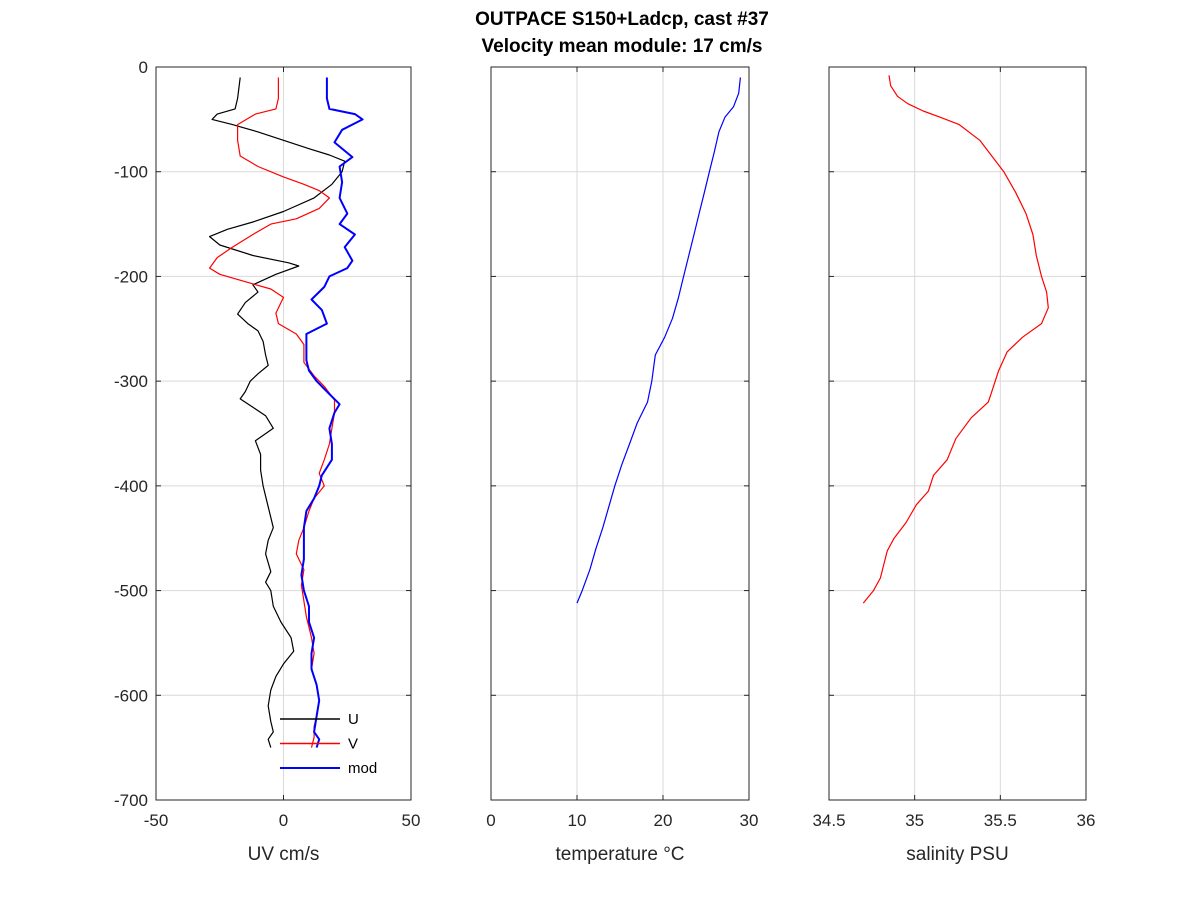 This screenshot has height=900, width=1200. What do you see at coordinates (828, 820) in the screenshot?
I see `x-tick-label: 34.5` at bounding box center [828, 820].